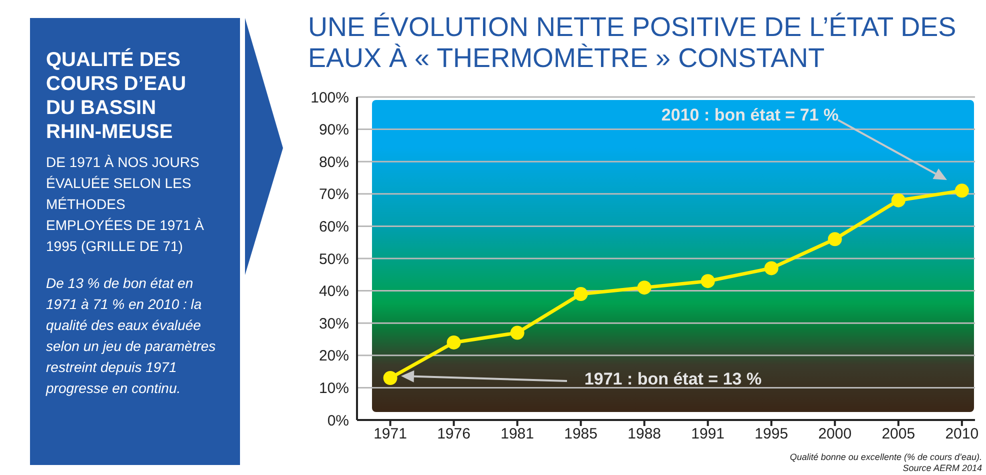 The width and height of the screenshot is (986, 475). Describe the element at coordinates (645, 434) in the screenshot. I see `x-tick-label: 1988` at that location.